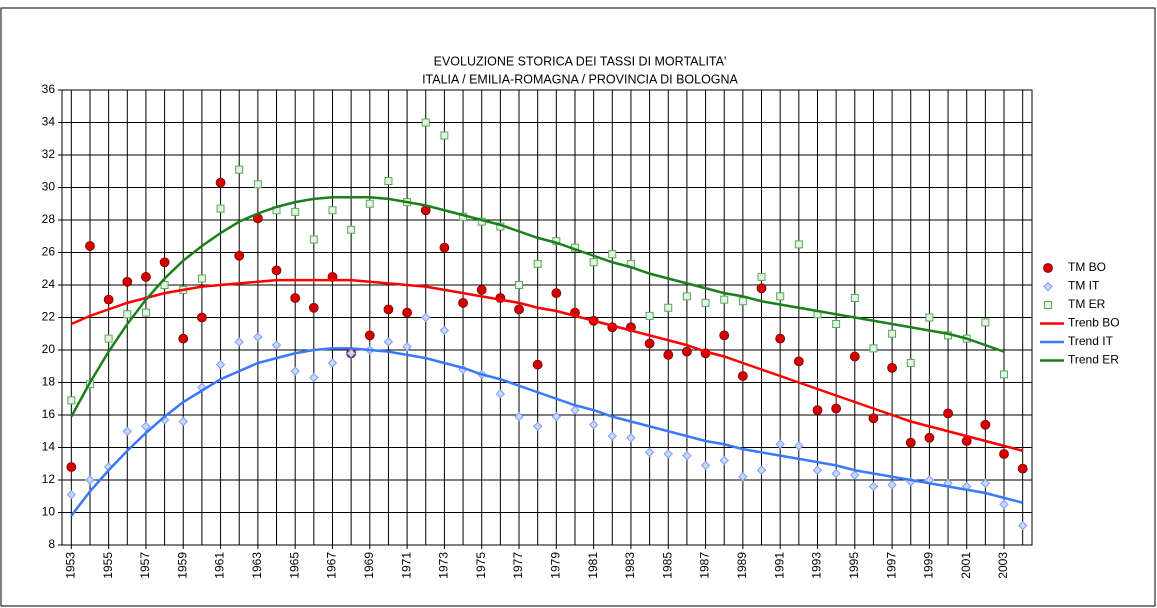 The width and height of the screenshot is (1157, 608). I want to click on y-tick-label: 28, so click(49, 219).